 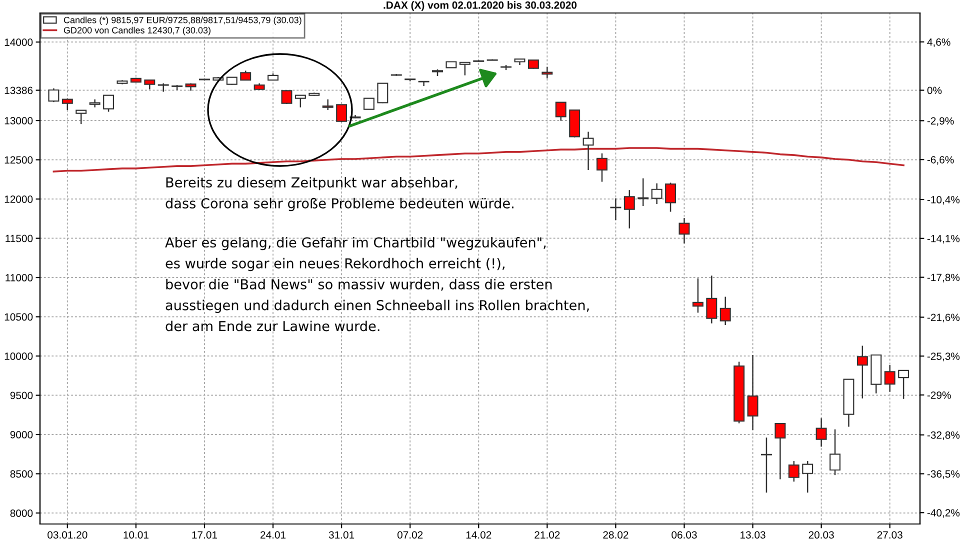 What do you see at coordinates (18, 42) in the screenshot?
I see `y-tick-label: 14000` at bounding box center [18, 42].